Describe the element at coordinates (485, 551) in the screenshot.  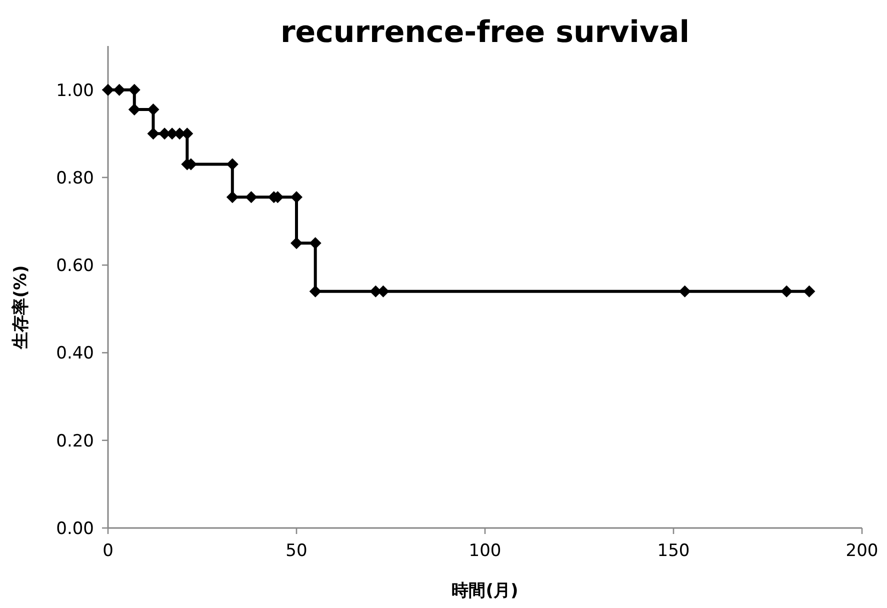
I see `x-tick-label: 100` at that location.